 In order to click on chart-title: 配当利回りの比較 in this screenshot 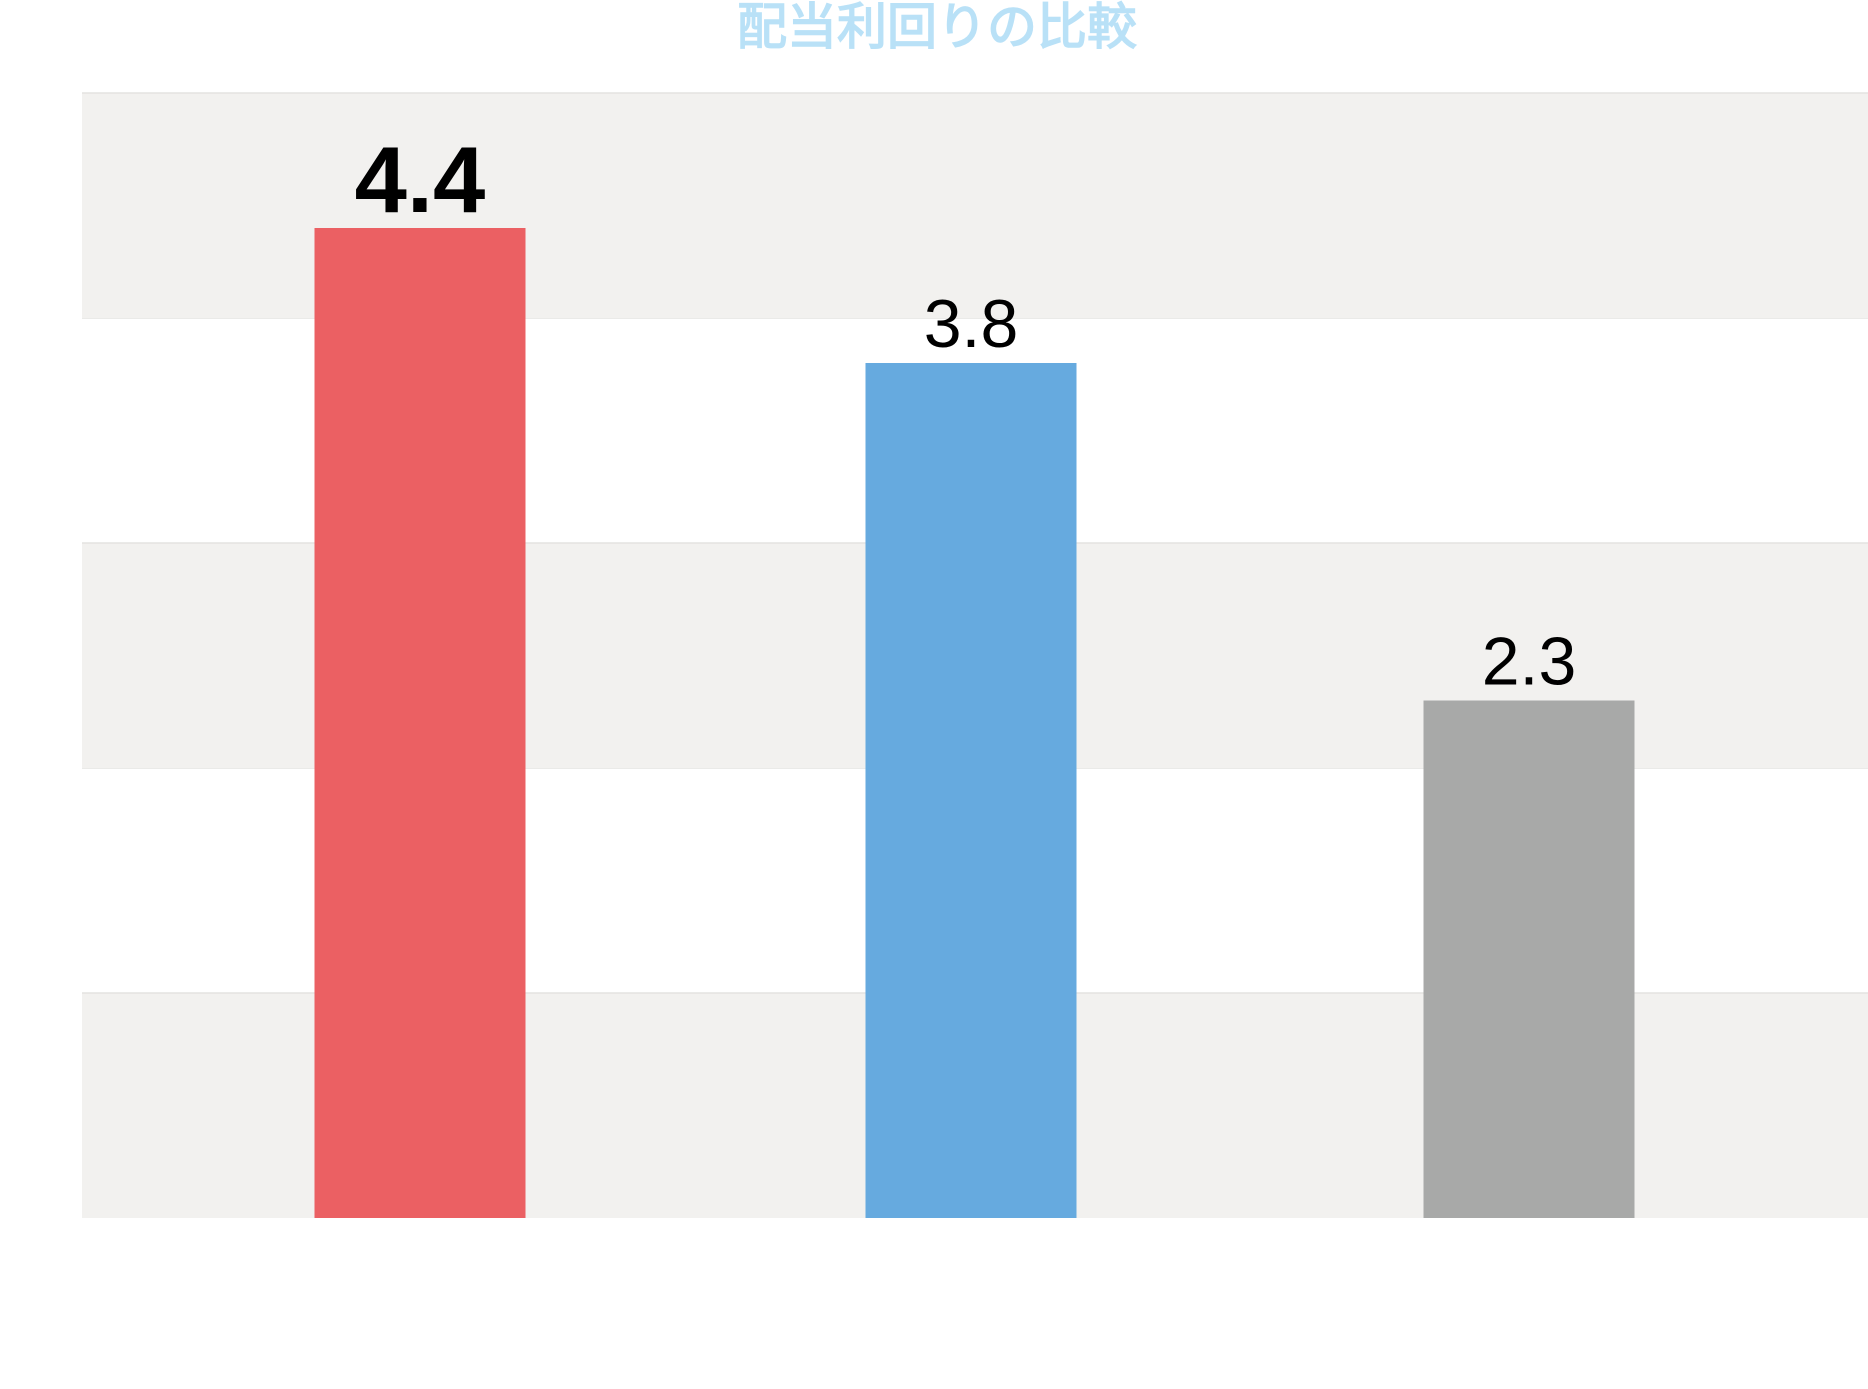, I will do `click(937, 28)`.